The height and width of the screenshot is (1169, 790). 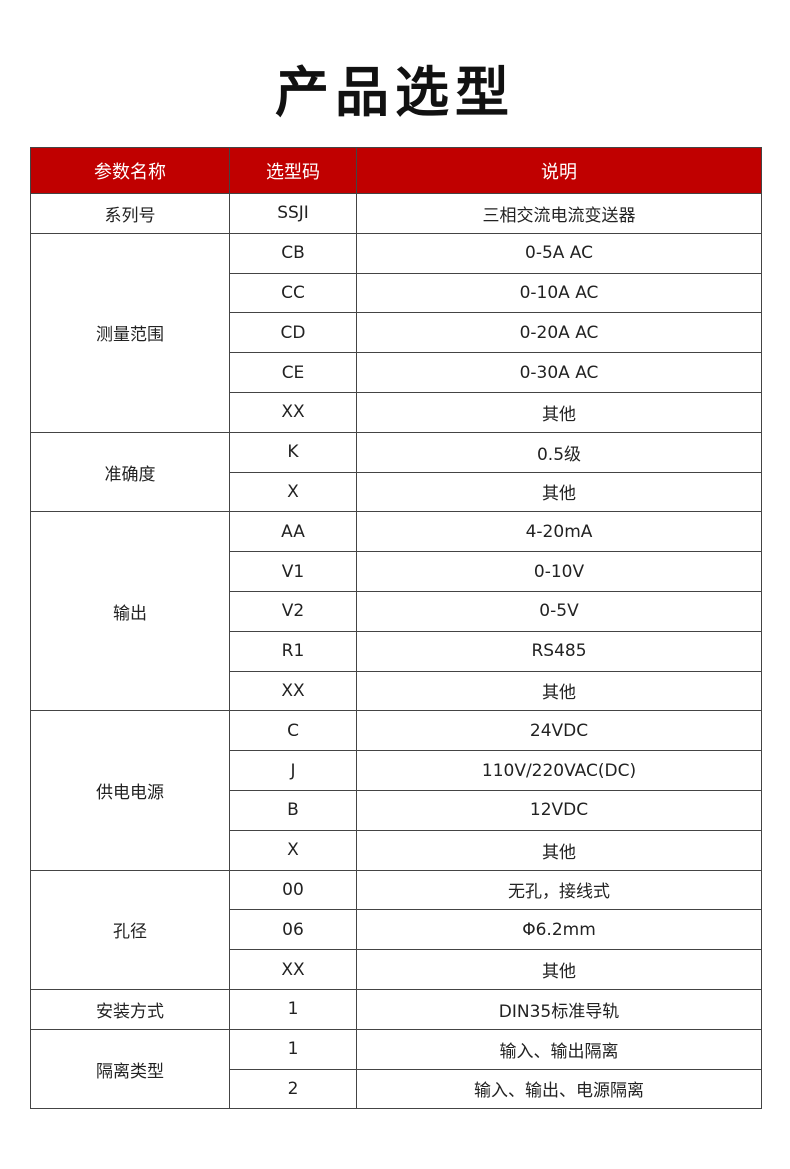 What do you see at coordinates (559, 930) in the screenshot?
I see `description-cell: Φ6.2mm` at bounding box center [559, 930].